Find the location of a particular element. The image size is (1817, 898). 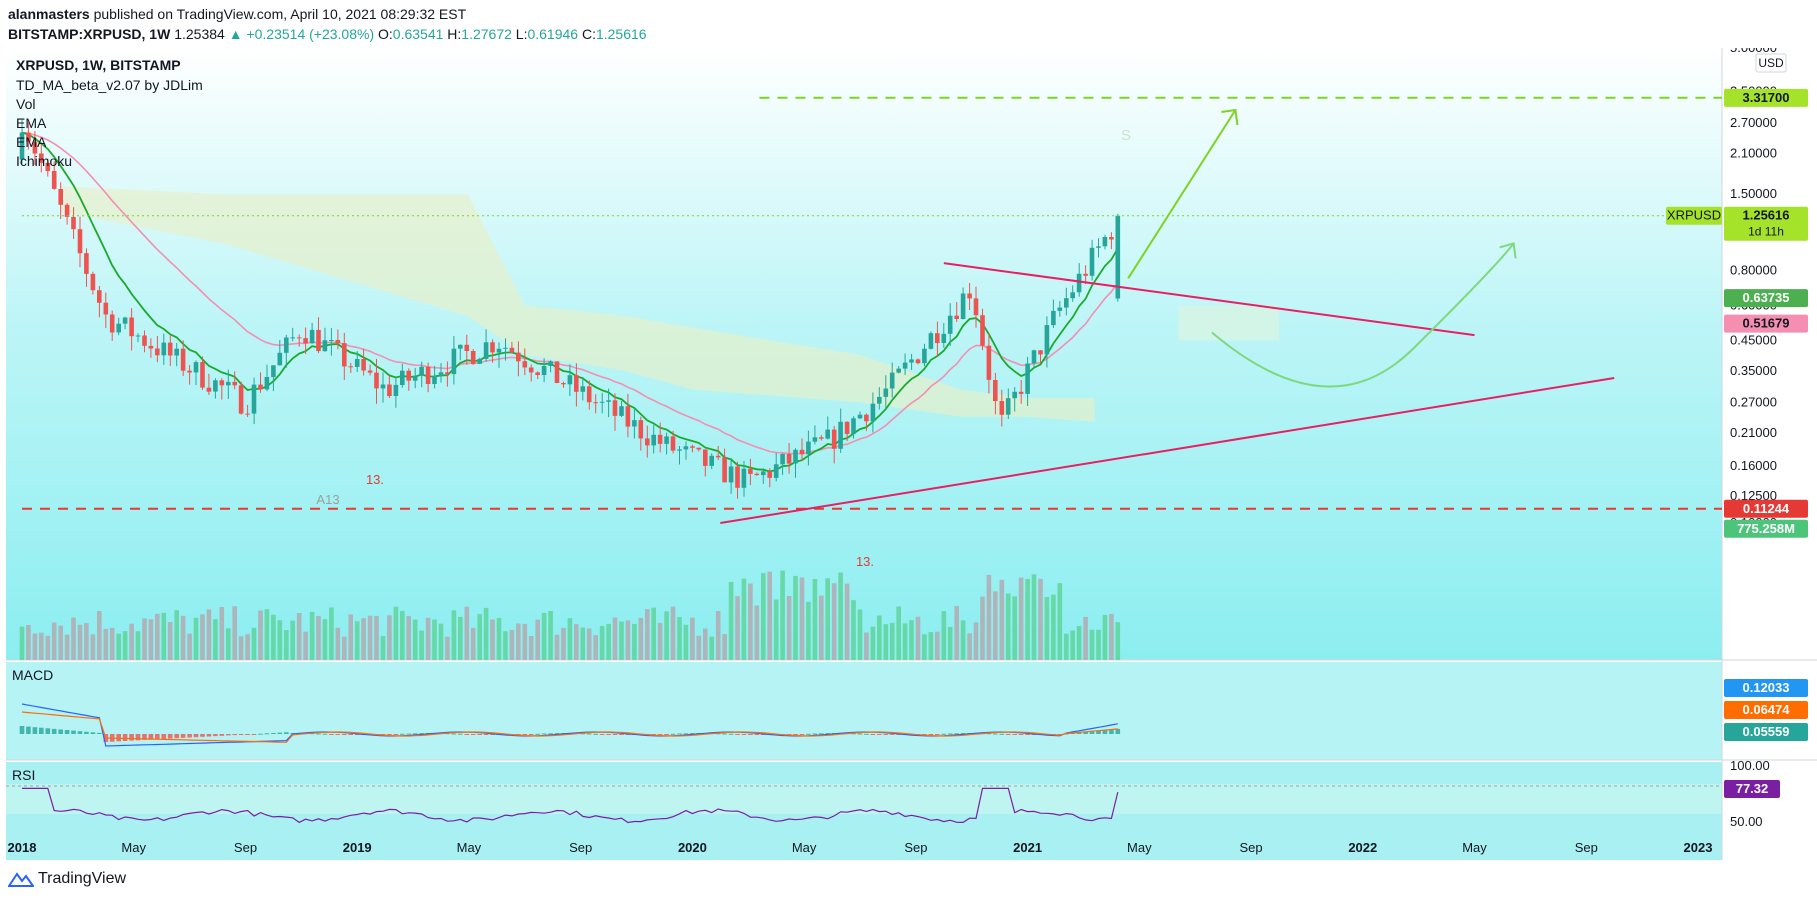

low-value: 0.61946 is located at coordinates (553, 34).